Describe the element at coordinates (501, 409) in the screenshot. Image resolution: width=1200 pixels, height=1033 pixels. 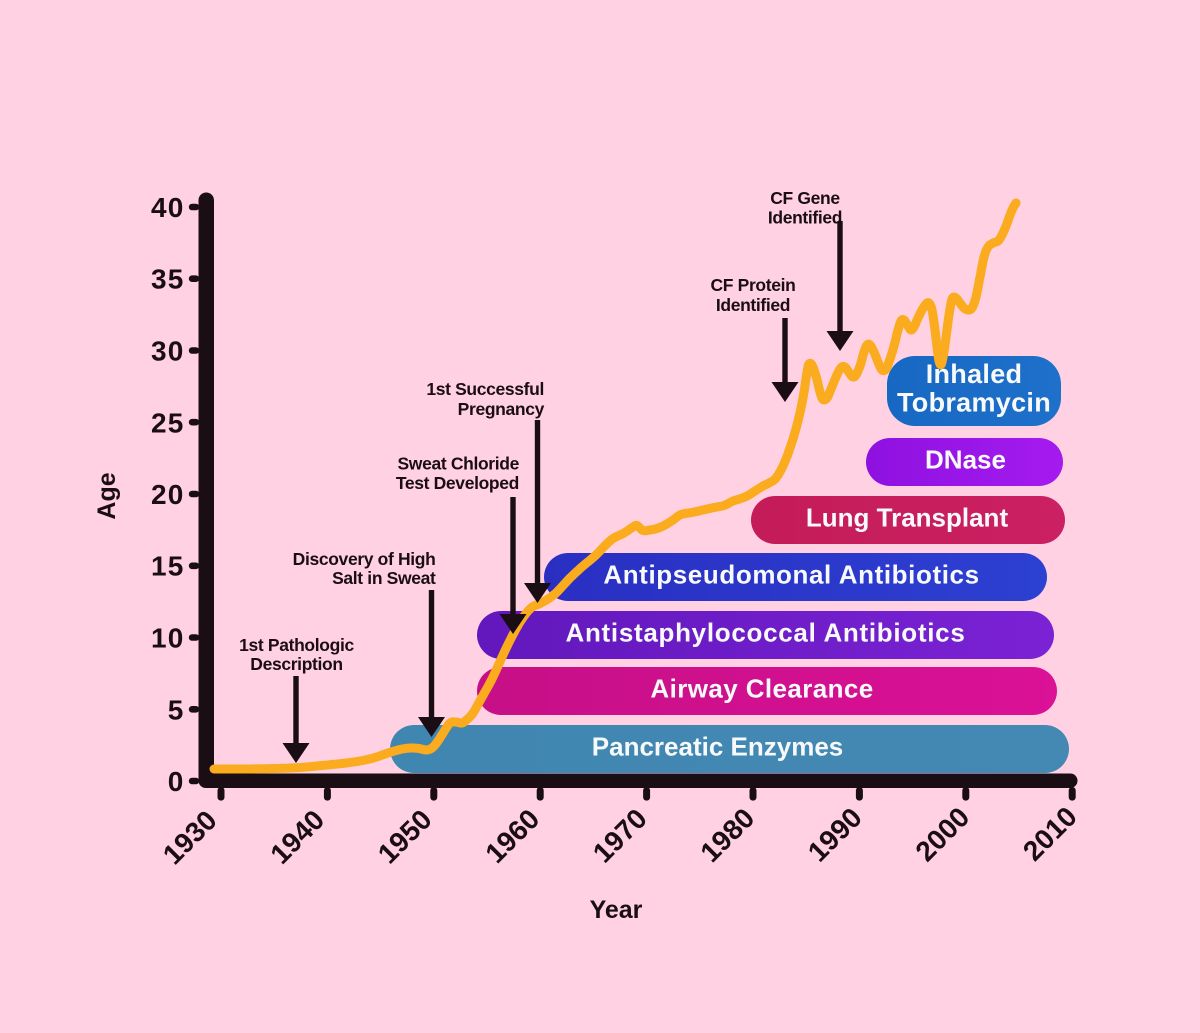
I see `svg-text: Pregnancy` at that location.